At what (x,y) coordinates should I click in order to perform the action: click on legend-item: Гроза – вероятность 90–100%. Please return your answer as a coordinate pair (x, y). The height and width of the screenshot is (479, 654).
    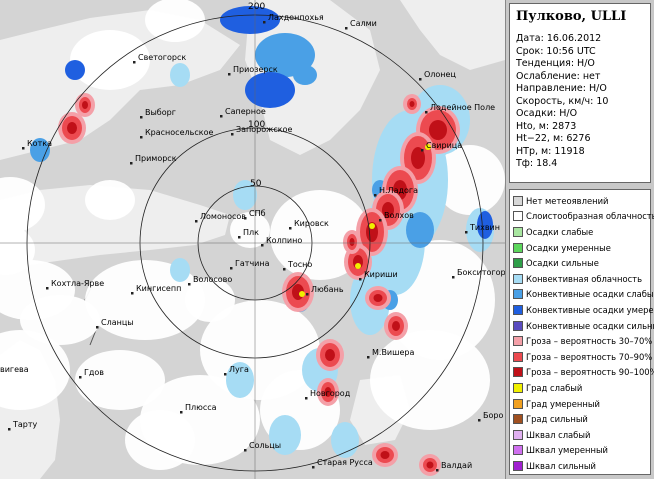
    Looking at the image, I should click on (582, 373).